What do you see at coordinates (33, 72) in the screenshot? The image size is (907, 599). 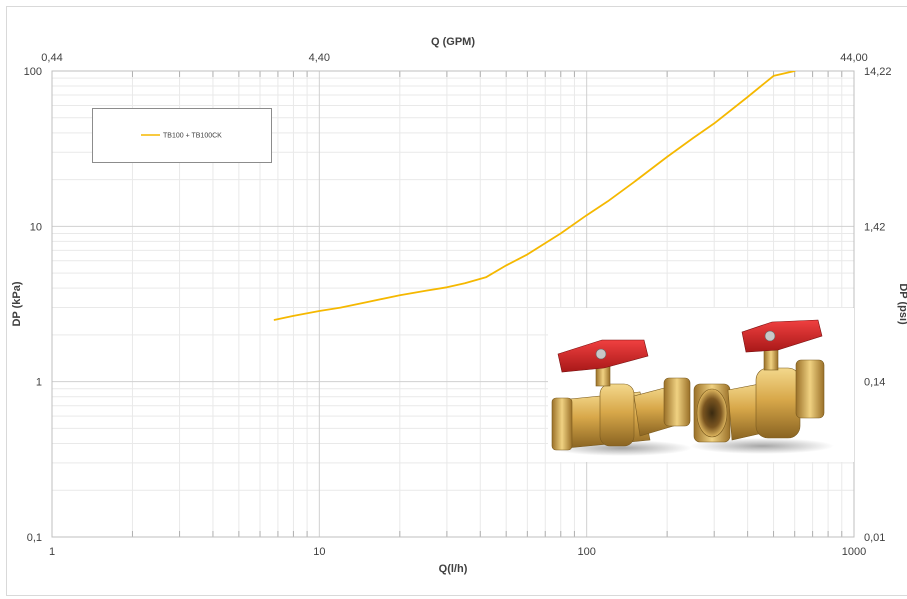 I see `y-tick-label: 100` at bounding box center [33, 72].